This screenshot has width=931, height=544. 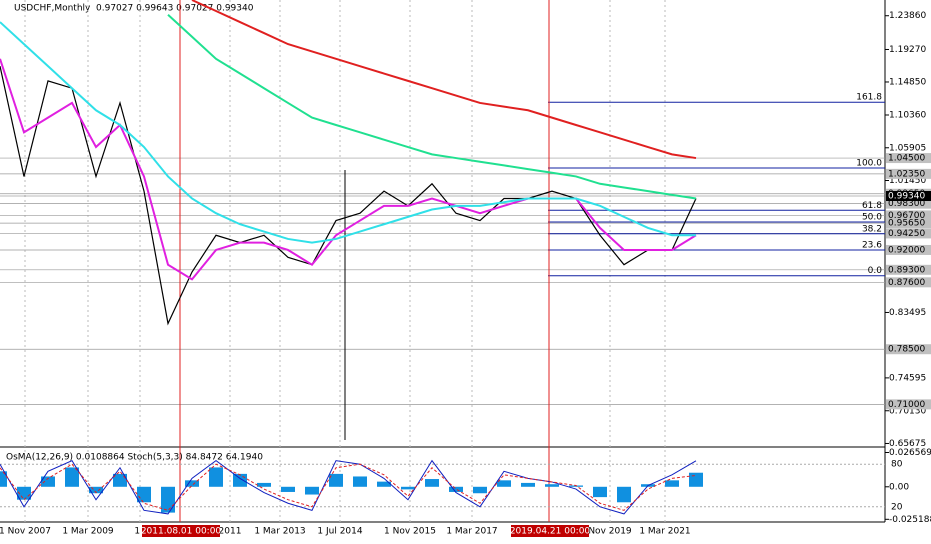 What do you see at coordinates (339, 532) in the screenshot?
I see `x-tick-label: 1 Jul 2014` at bounding box center [339, 532].